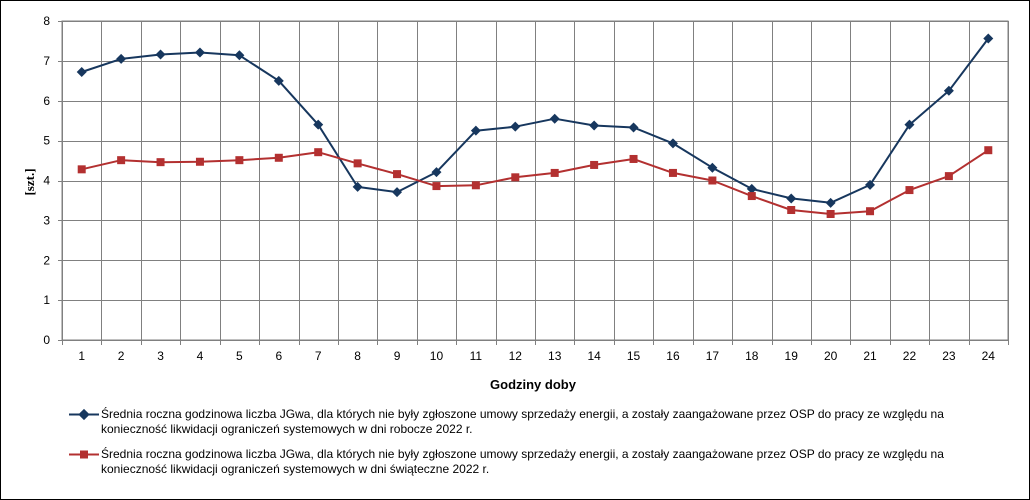 The image size is (1030, 500). Describe the element at coordinates (397, 356) in the screenshot. I see `x-tick-label: 9` at that location.